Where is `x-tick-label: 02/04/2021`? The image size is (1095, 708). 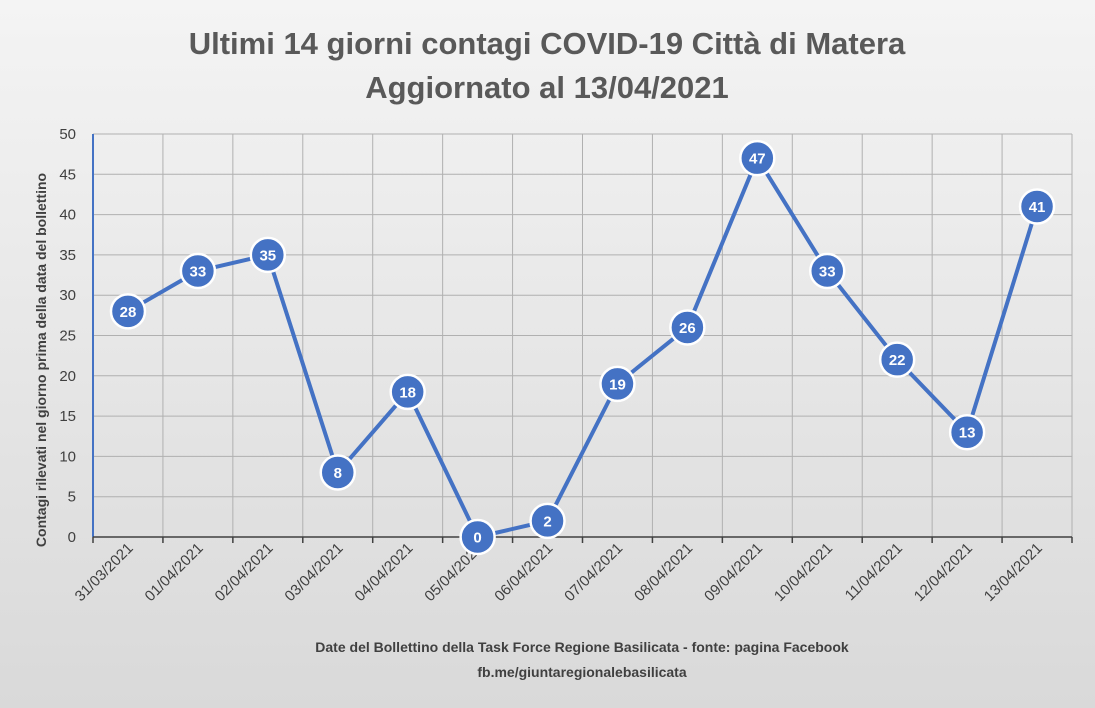 x-tick-label: 02/04/2021 is located at coordinates (244, 572).